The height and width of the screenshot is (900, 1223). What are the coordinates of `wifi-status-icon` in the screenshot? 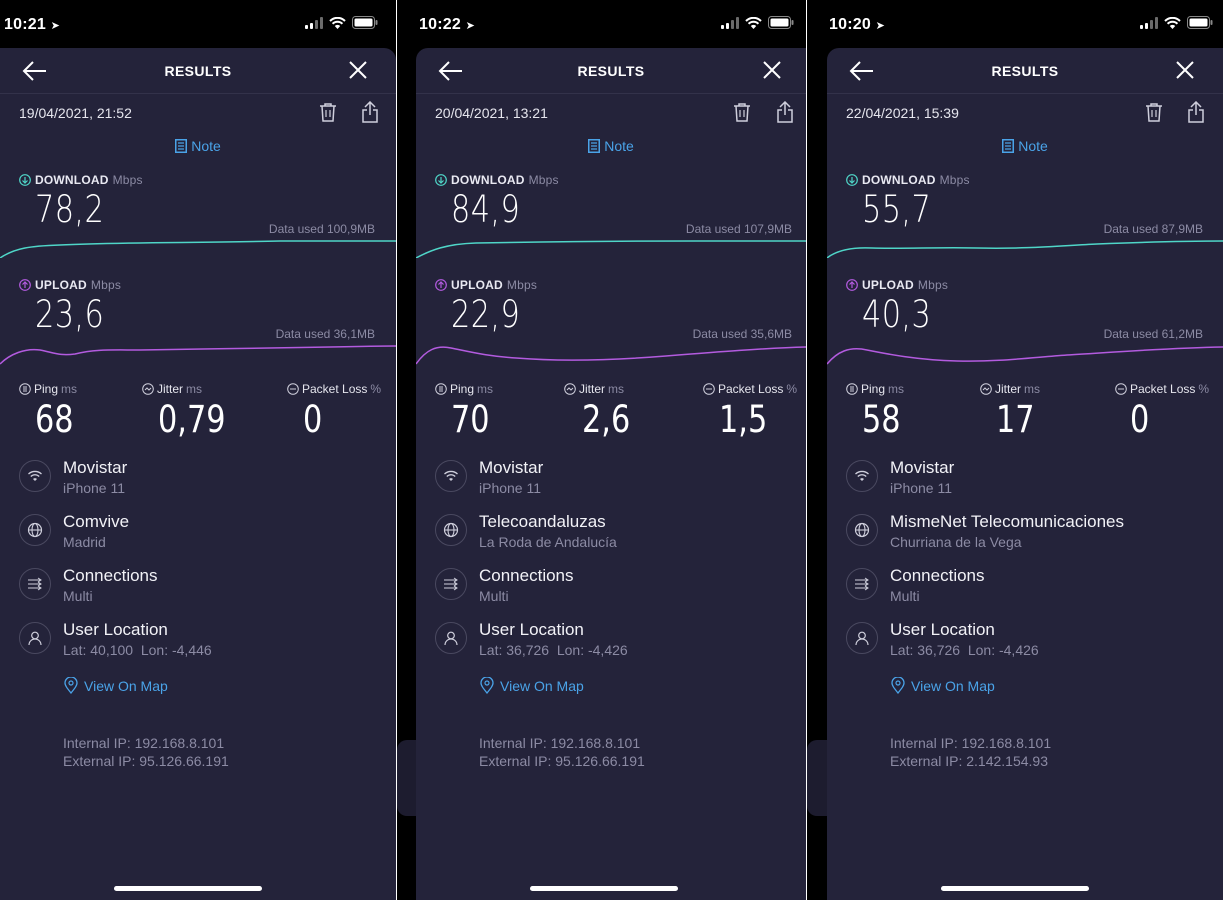 It's located at (753, 22).